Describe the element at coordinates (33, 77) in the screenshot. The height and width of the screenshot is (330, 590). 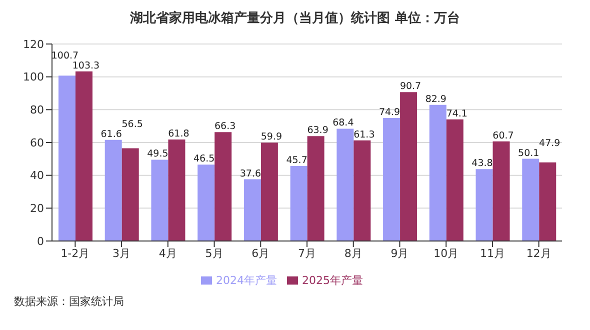
I see `y-tick-label: 100` at that location.